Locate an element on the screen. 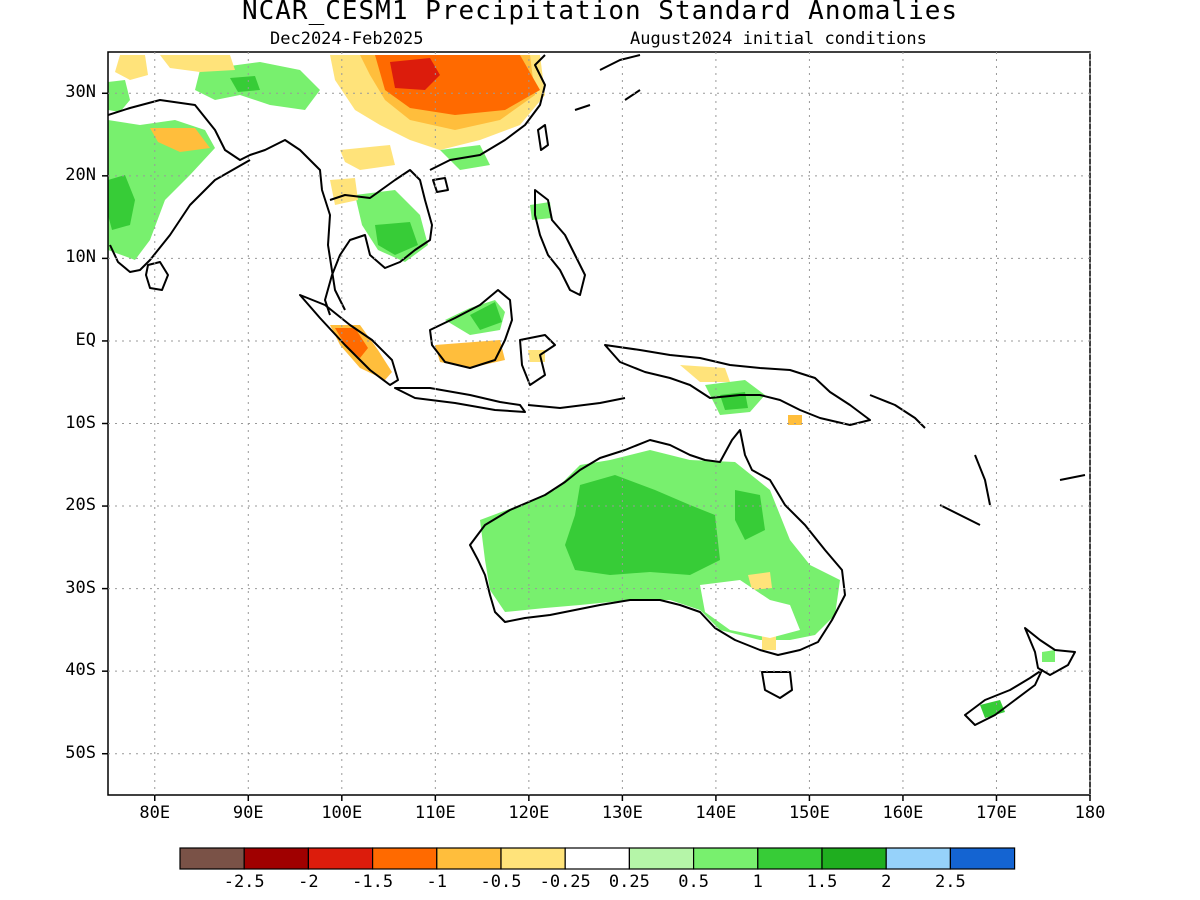 This screenshot has height=900, width=1200. indochina-wet-core is located at coordinates (396, 238).